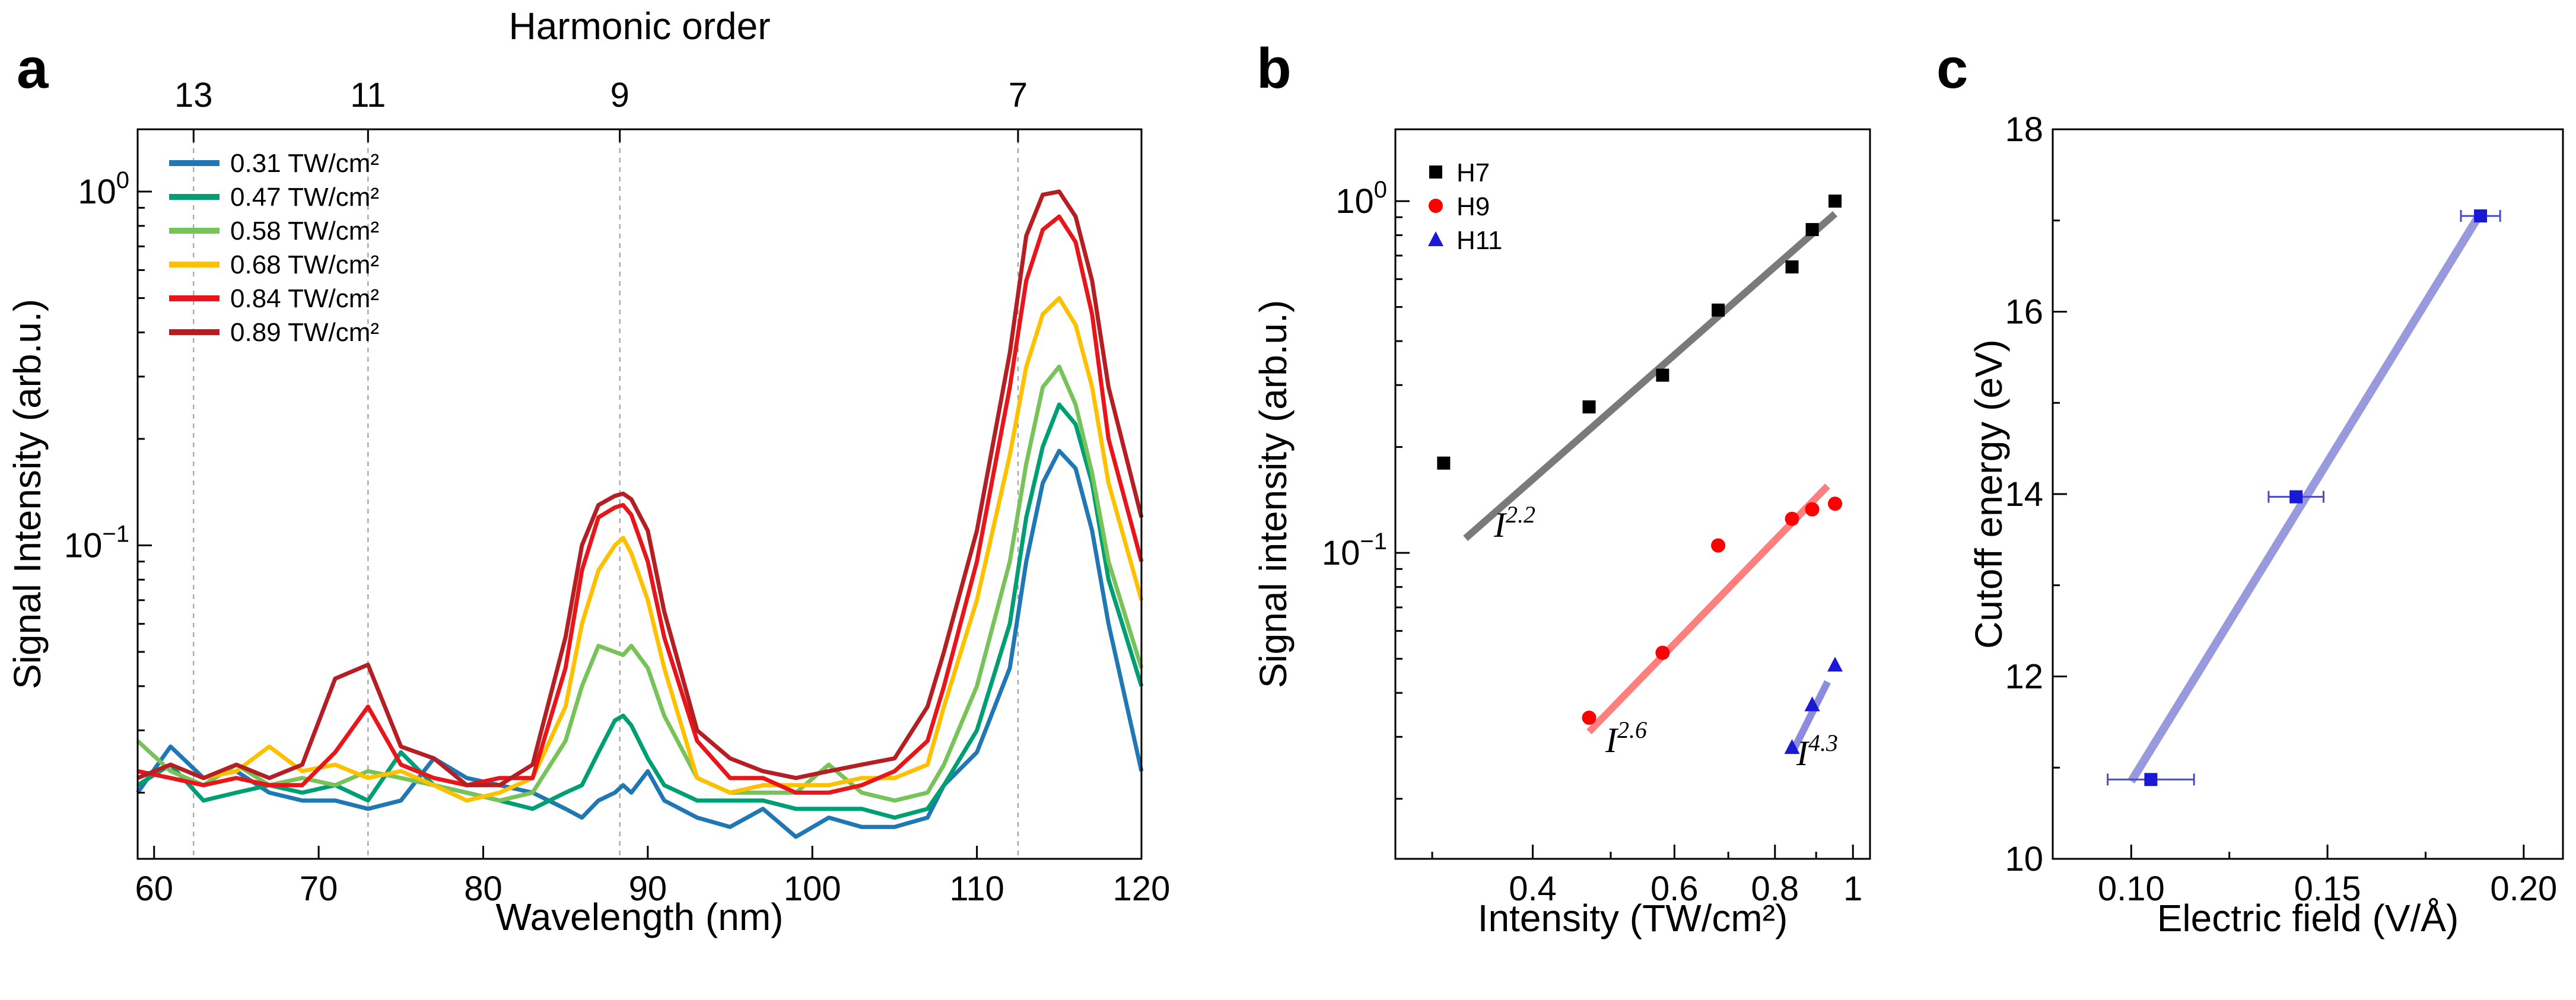 This screenshot has width=2576, height=1000. Describe the element at coordinates (368, 95) in the screenshot. I see `harmonic-order-label: 11` at that location.